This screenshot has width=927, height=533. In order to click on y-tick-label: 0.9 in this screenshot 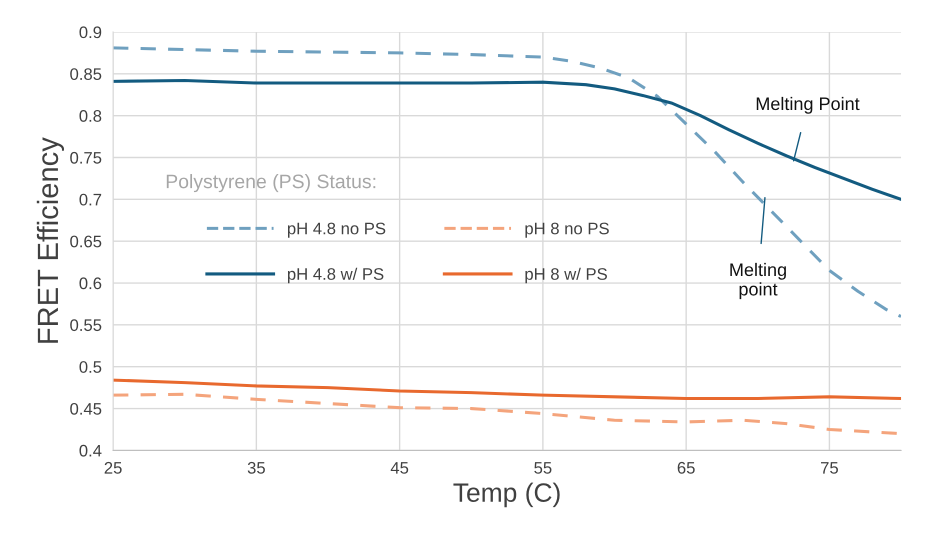, I will do `click(90, 32)`.